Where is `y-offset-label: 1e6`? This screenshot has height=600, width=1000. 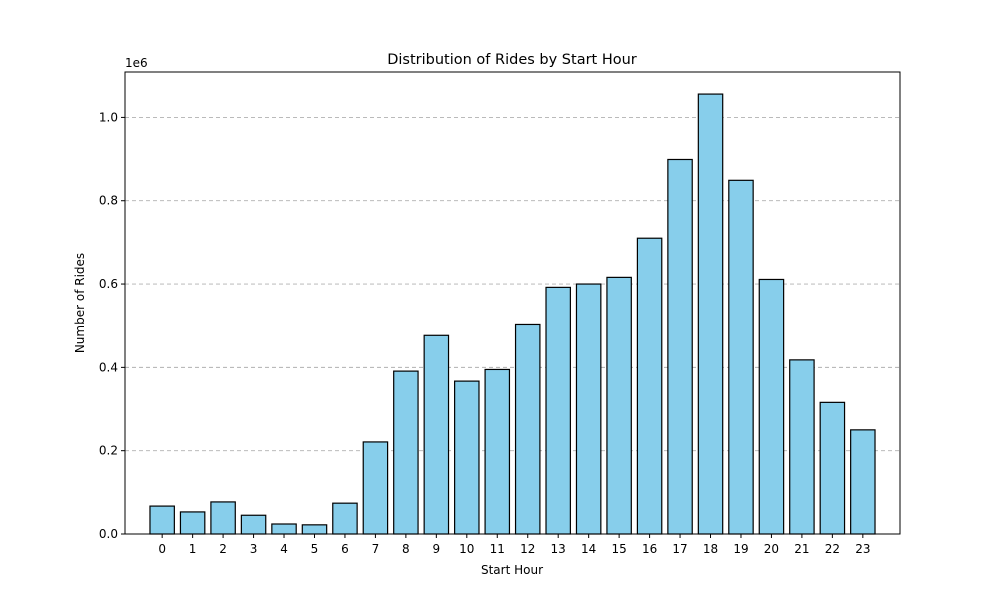 y-offset-label: 1e6 is located at coordinates (136, 63).